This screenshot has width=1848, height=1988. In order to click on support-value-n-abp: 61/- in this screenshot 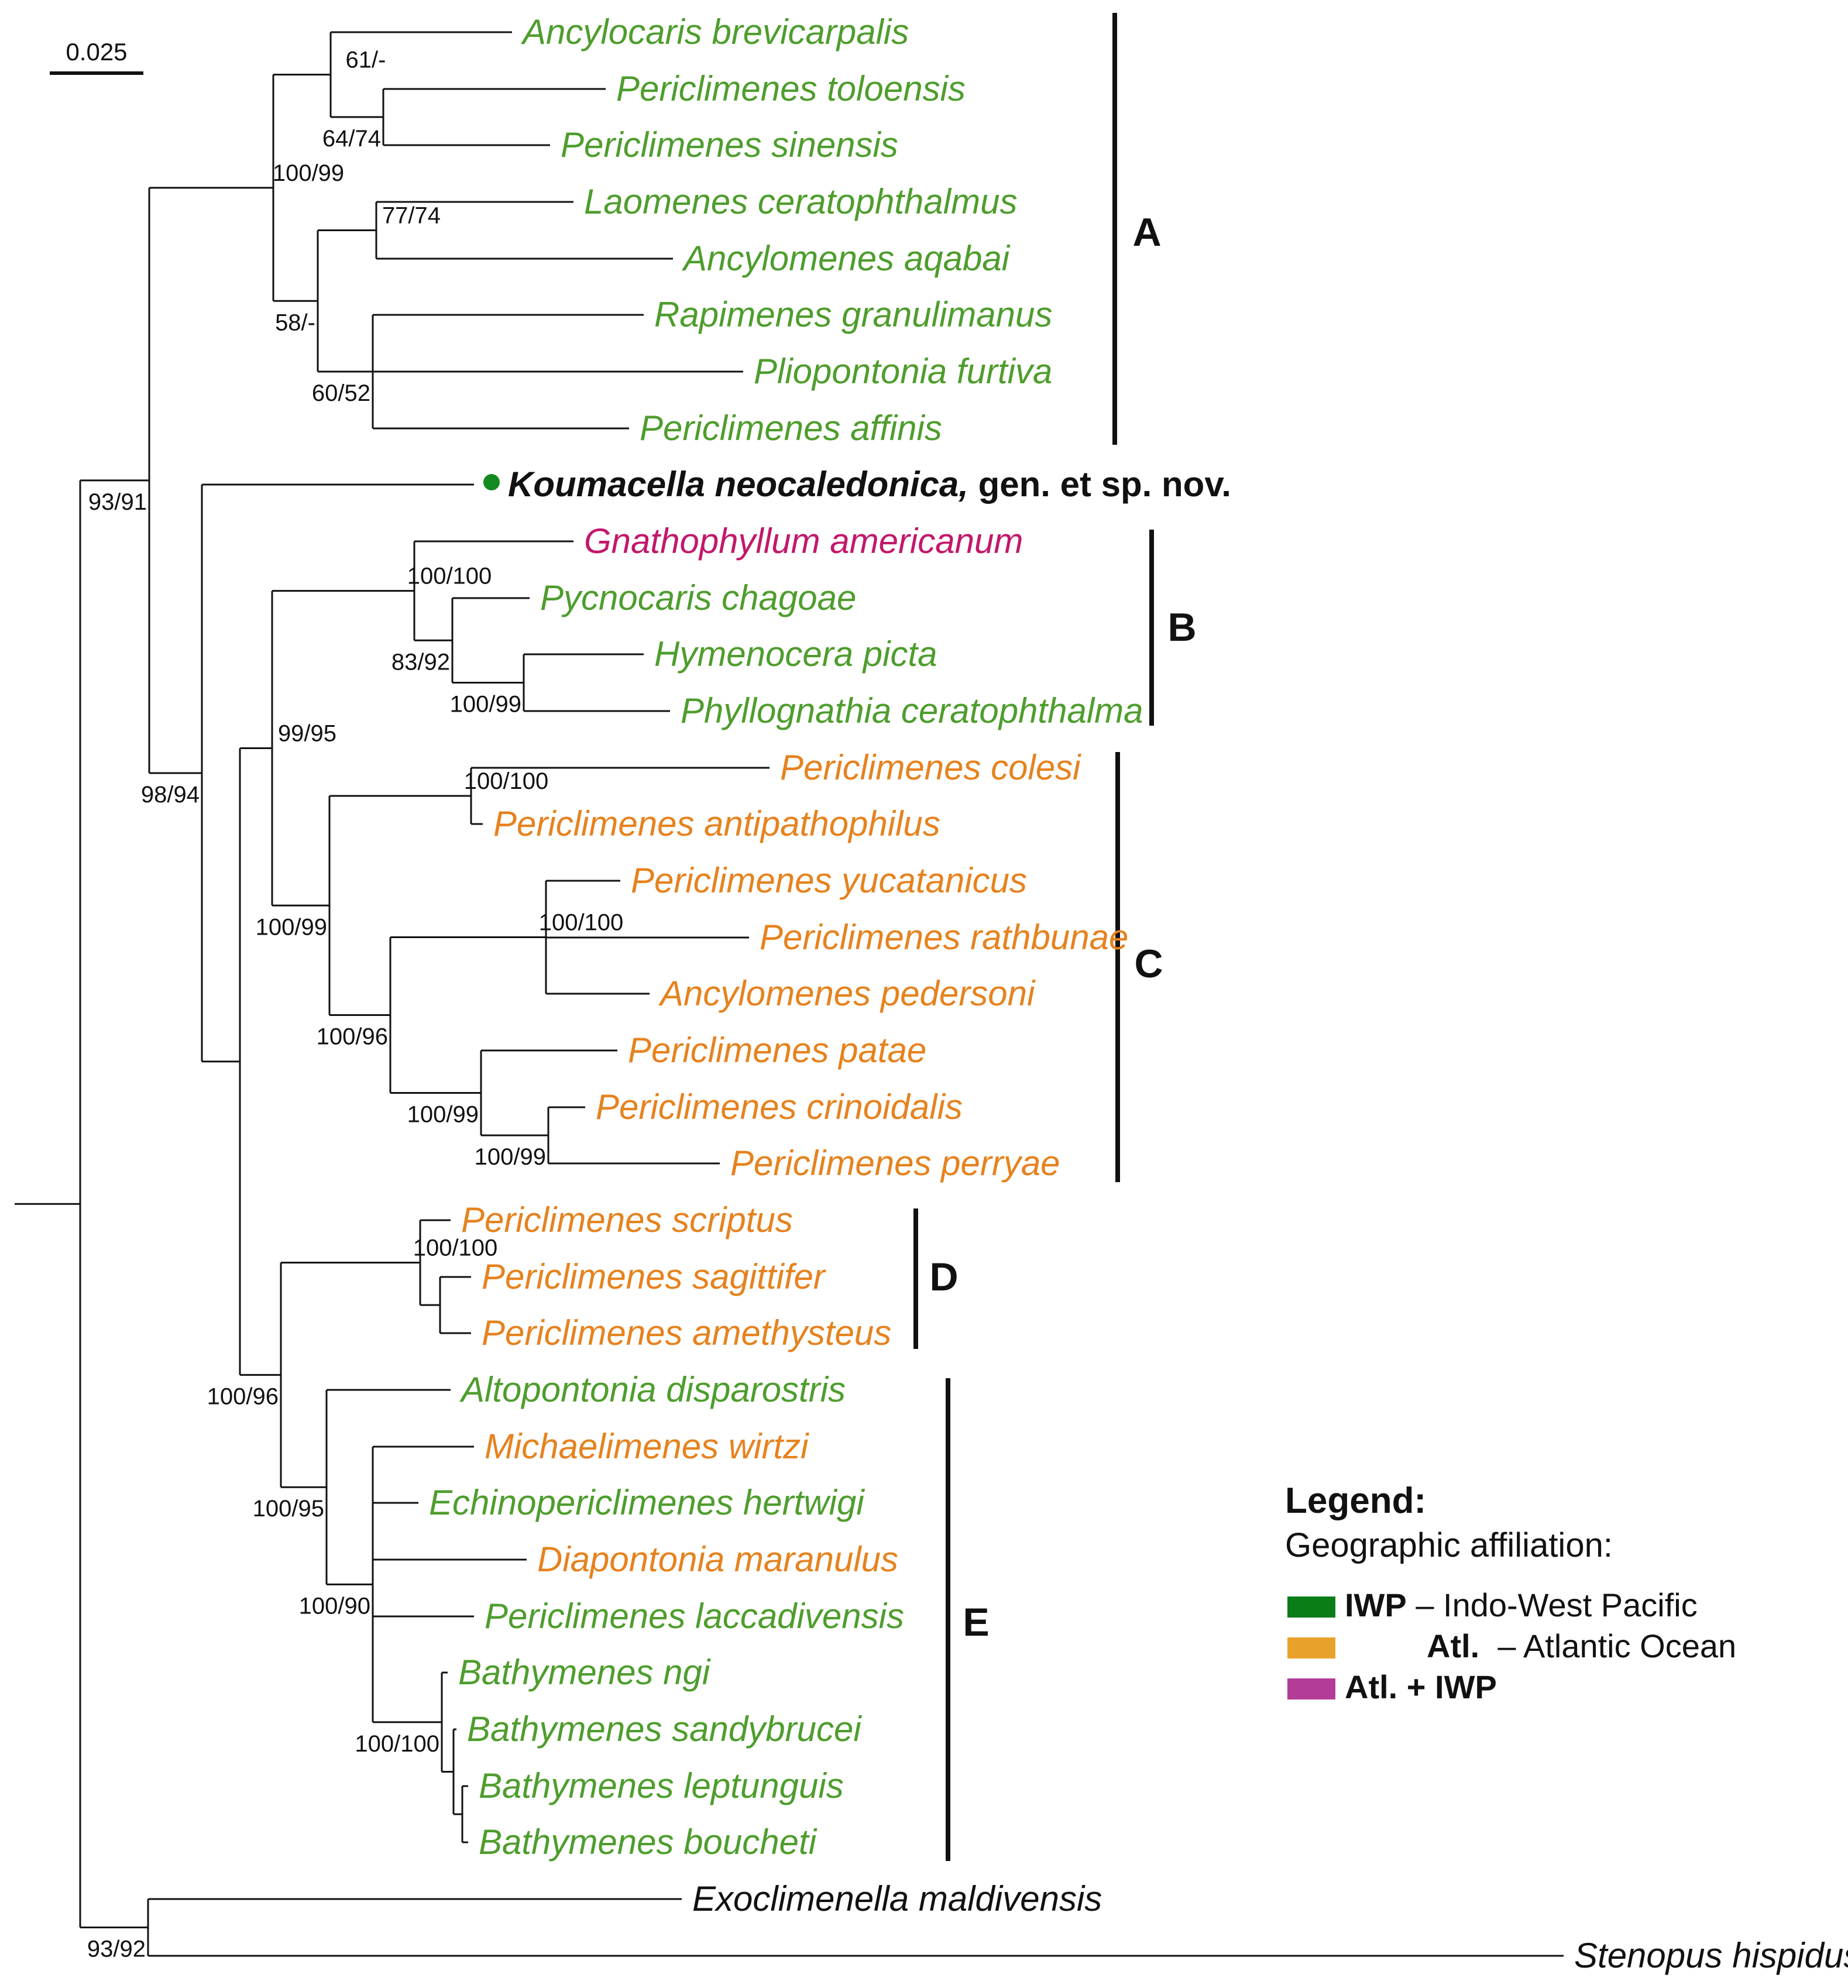, I will do `click(366, 60)`.